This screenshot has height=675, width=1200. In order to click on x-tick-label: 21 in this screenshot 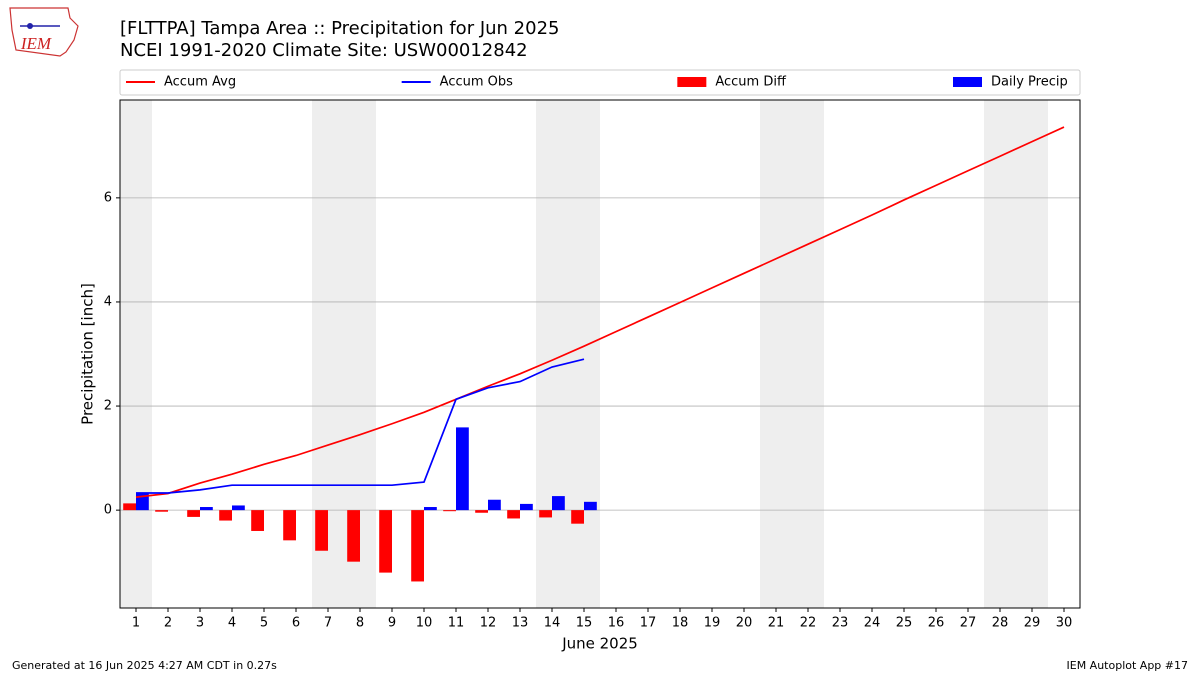, I will do `click(776, 623)`.